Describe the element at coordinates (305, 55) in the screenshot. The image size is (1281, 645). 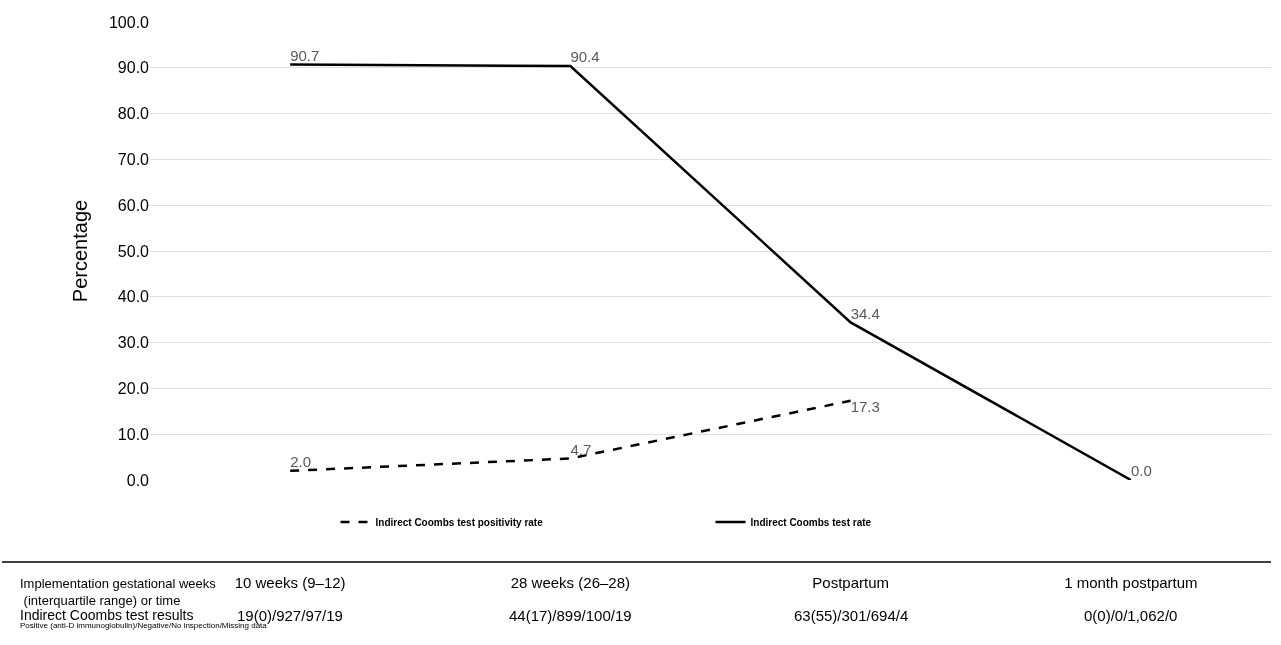
I see `data-label: 90.7` at that location.